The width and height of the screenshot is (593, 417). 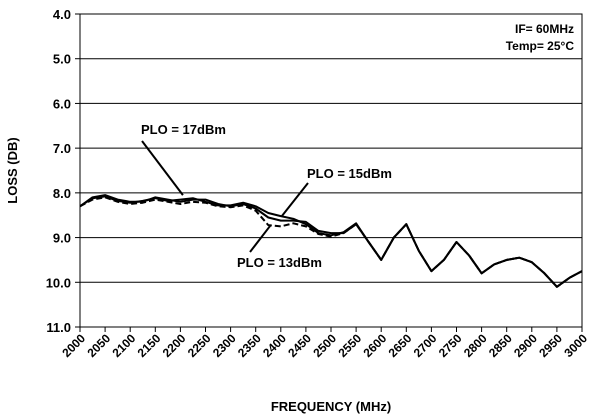 What do you see at coordinates (58, 282) in the screenshot?
I see `y-tick-label: 10.0` at bounding box center [58, 282].